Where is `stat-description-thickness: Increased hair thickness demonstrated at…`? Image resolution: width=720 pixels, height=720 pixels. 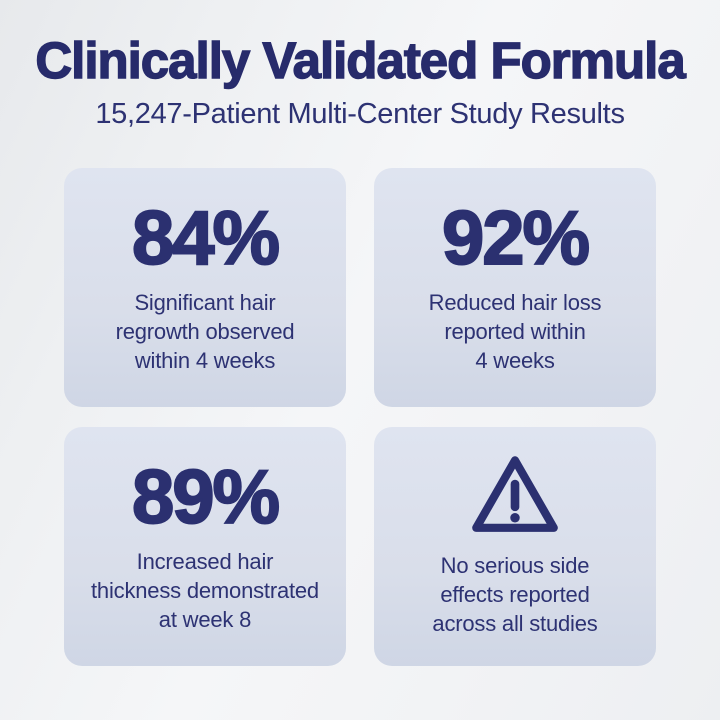
stat-description-thickness: Increased hair thickness demonstrated at… is located at coordinates (205, 590).